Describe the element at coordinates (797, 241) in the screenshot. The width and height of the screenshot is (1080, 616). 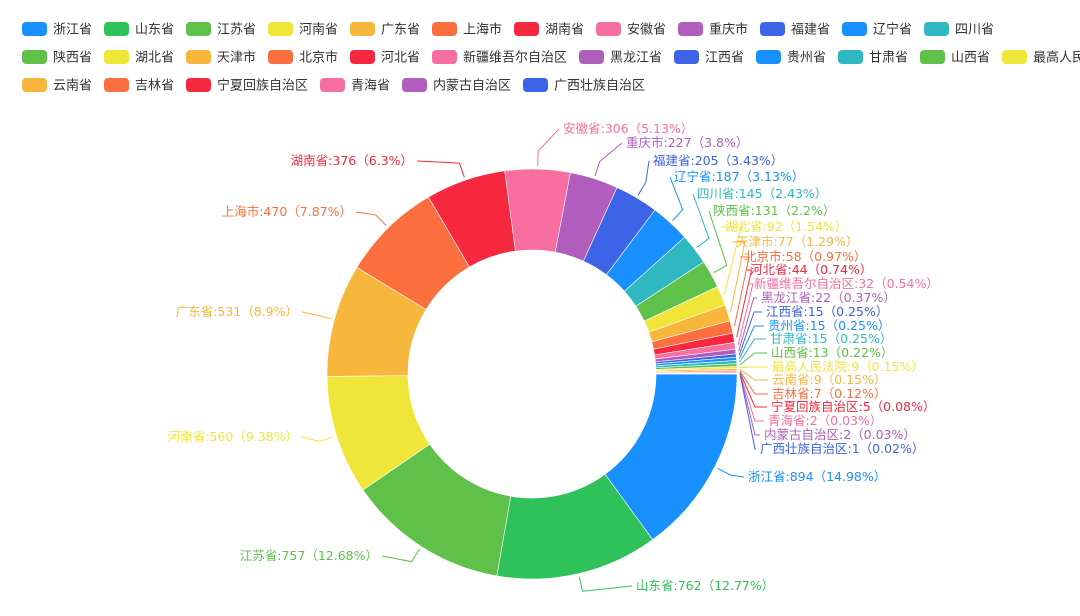
I see `slice-label: 天津市:77（1.29%）` at that location.